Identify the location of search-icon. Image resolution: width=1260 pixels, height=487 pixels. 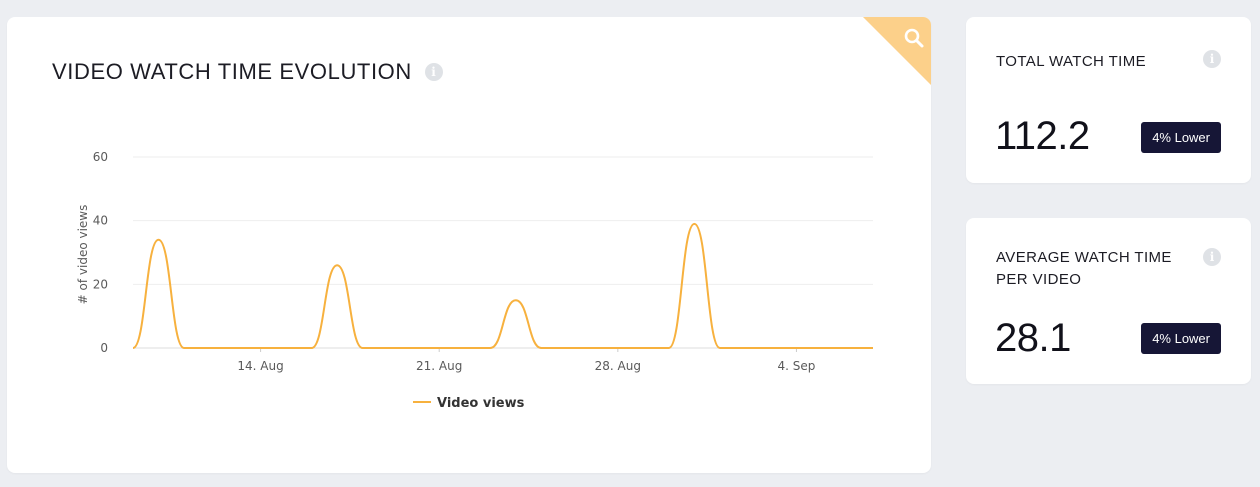
(914, 38).